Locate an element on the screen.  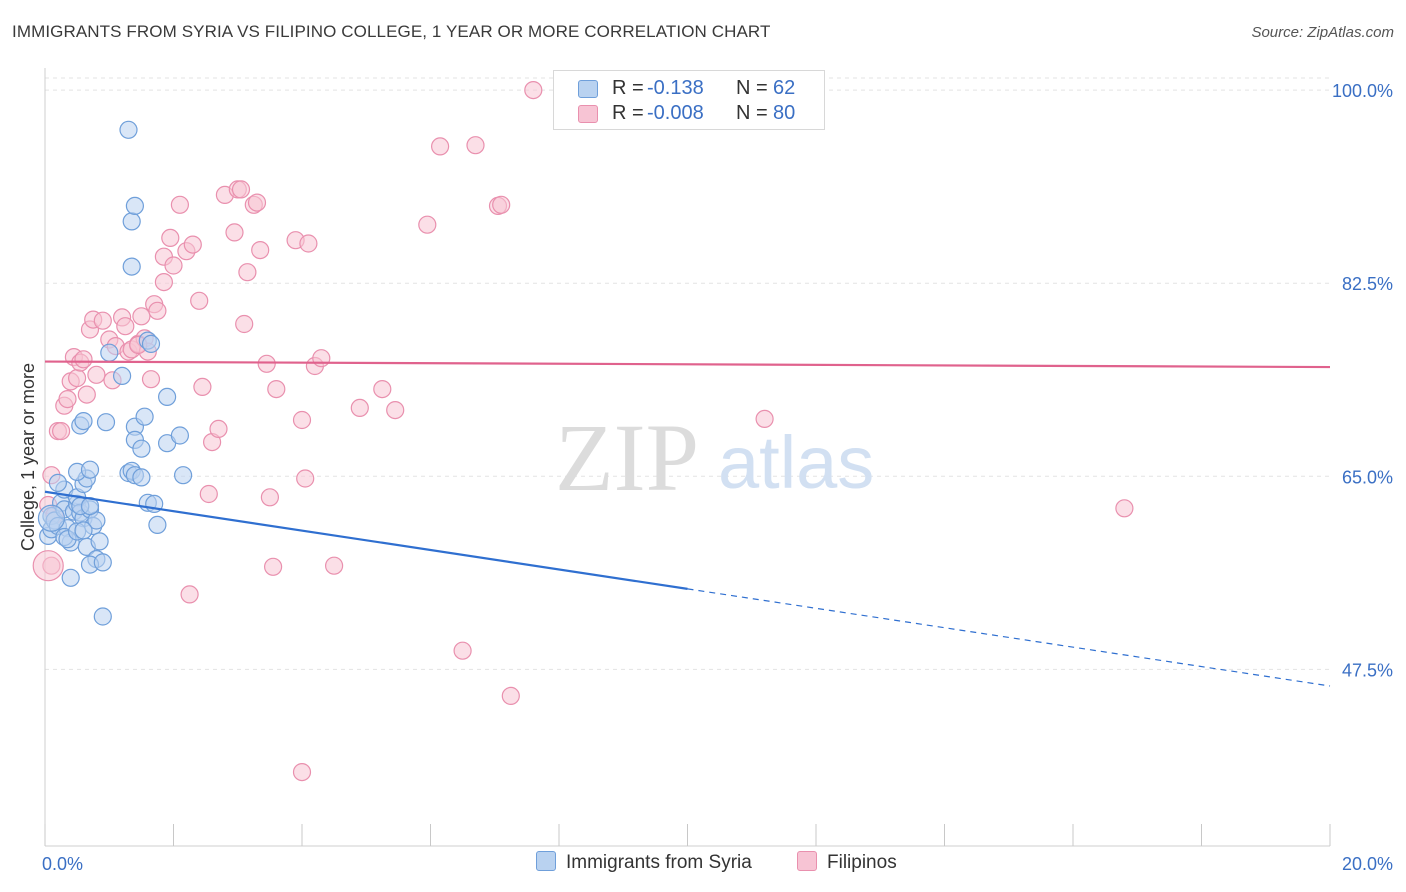
y-tick-label: 47.5% is located at coordinates (1367, 670).